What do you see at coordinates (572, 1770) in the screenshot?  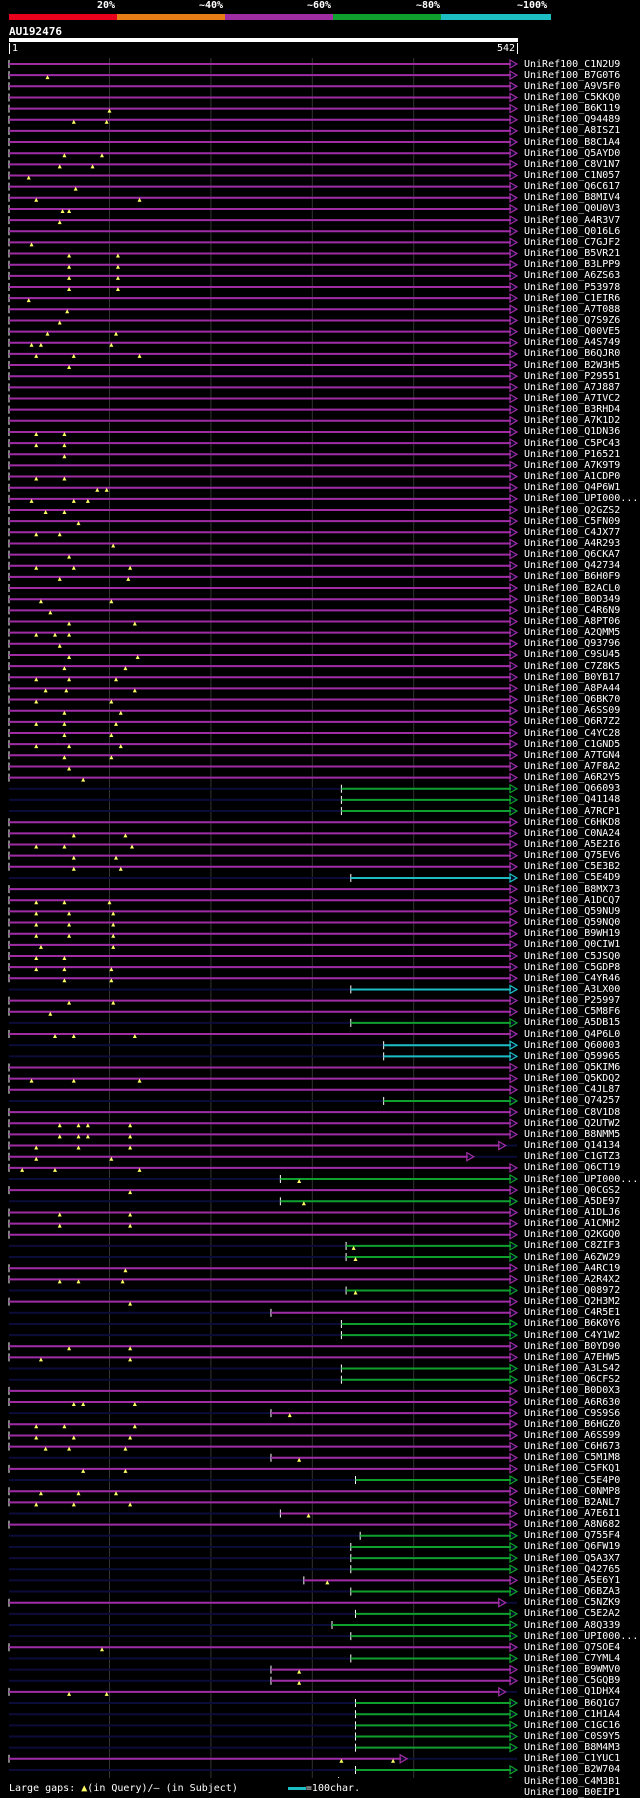 I see `subject-label: UniRef100_B2W704` at bounding box center [572, 1770].